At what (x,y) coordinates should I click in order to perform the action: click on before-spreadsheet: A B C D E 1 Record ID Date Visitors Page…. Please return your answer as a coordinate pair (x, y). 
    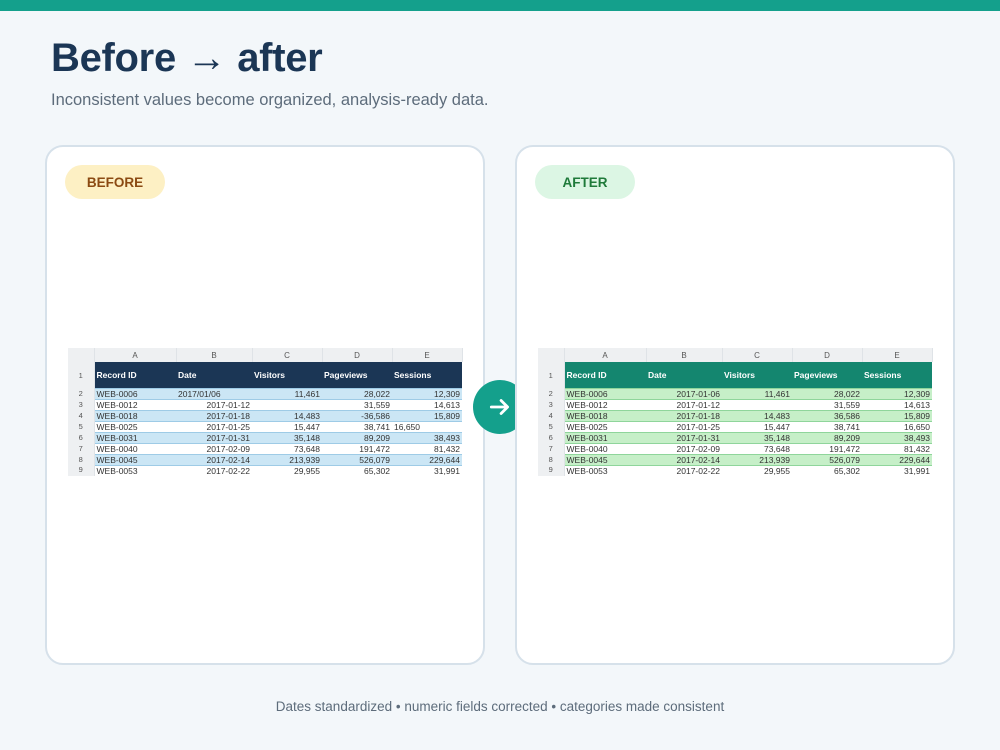
    Looking at the image, I should click on (265, 412).